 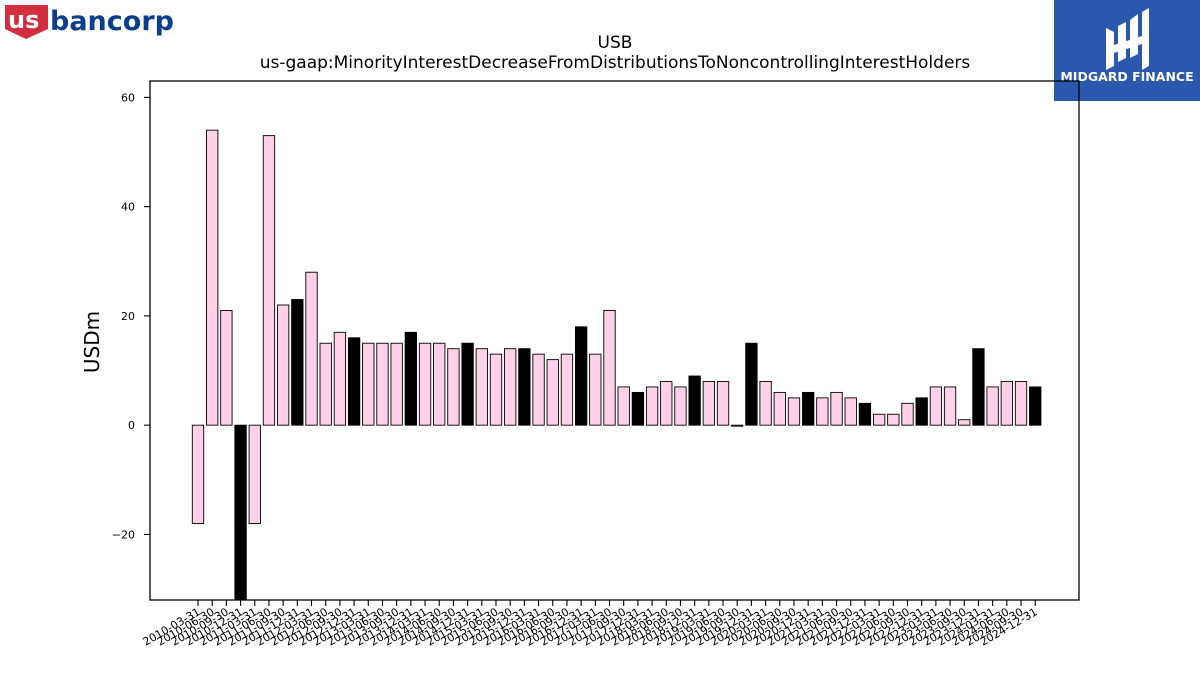 I want to click on y-tick-label: −20, so click(x=123, y=534).